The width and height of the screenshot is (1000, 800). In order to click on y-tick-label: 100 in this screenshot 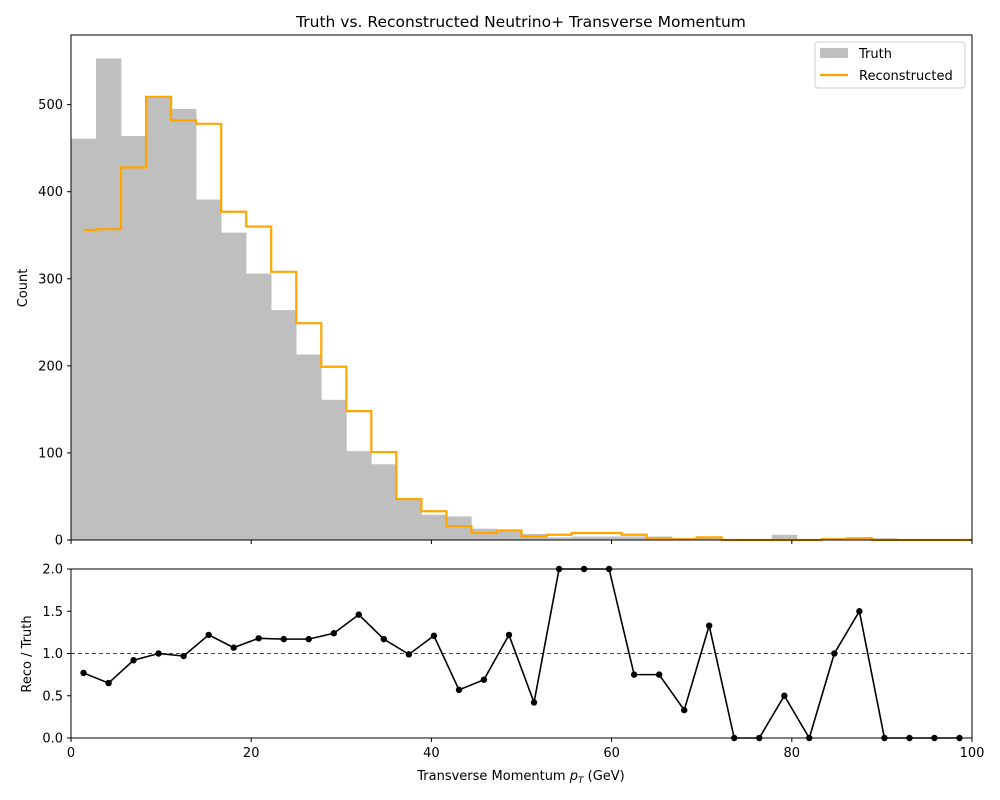, I will do `click(50, 453)`.